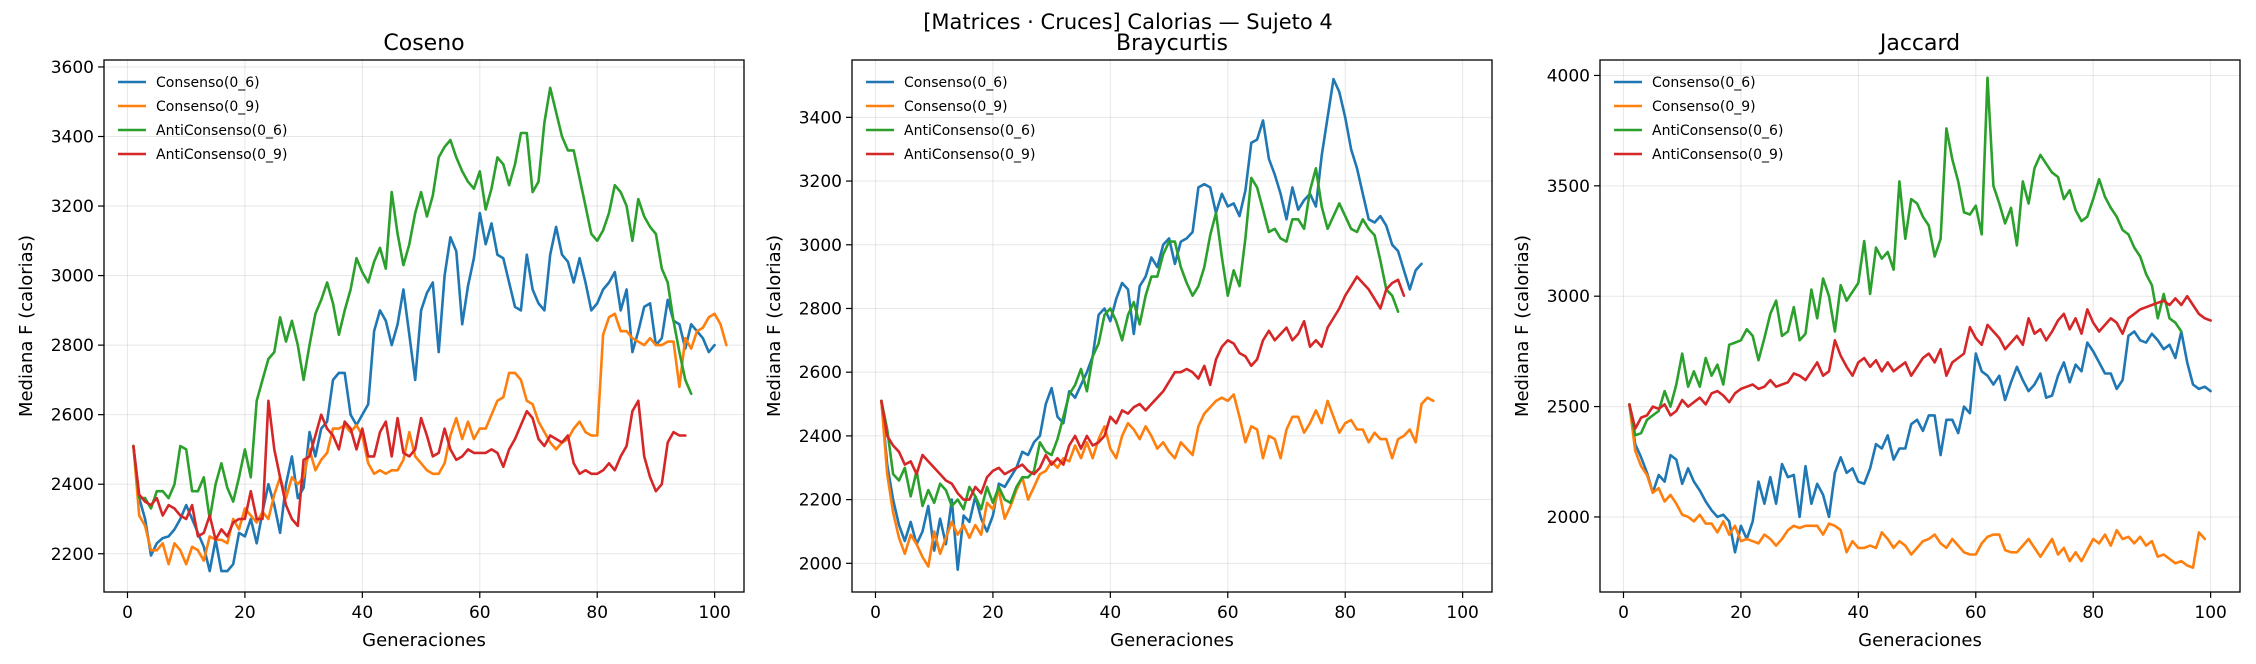  What do you see at coordinates (1568, 187) in the screenshot?
I see `y-tick-label: 3500` at bounding box center [1568, 187].